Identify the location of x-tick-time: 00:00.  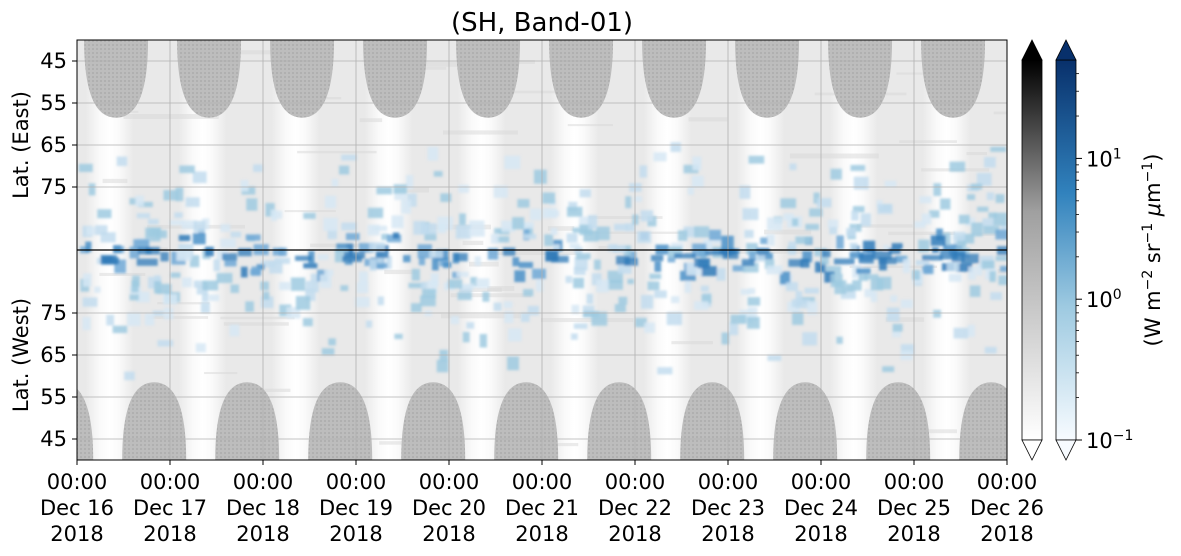
(170, 482).